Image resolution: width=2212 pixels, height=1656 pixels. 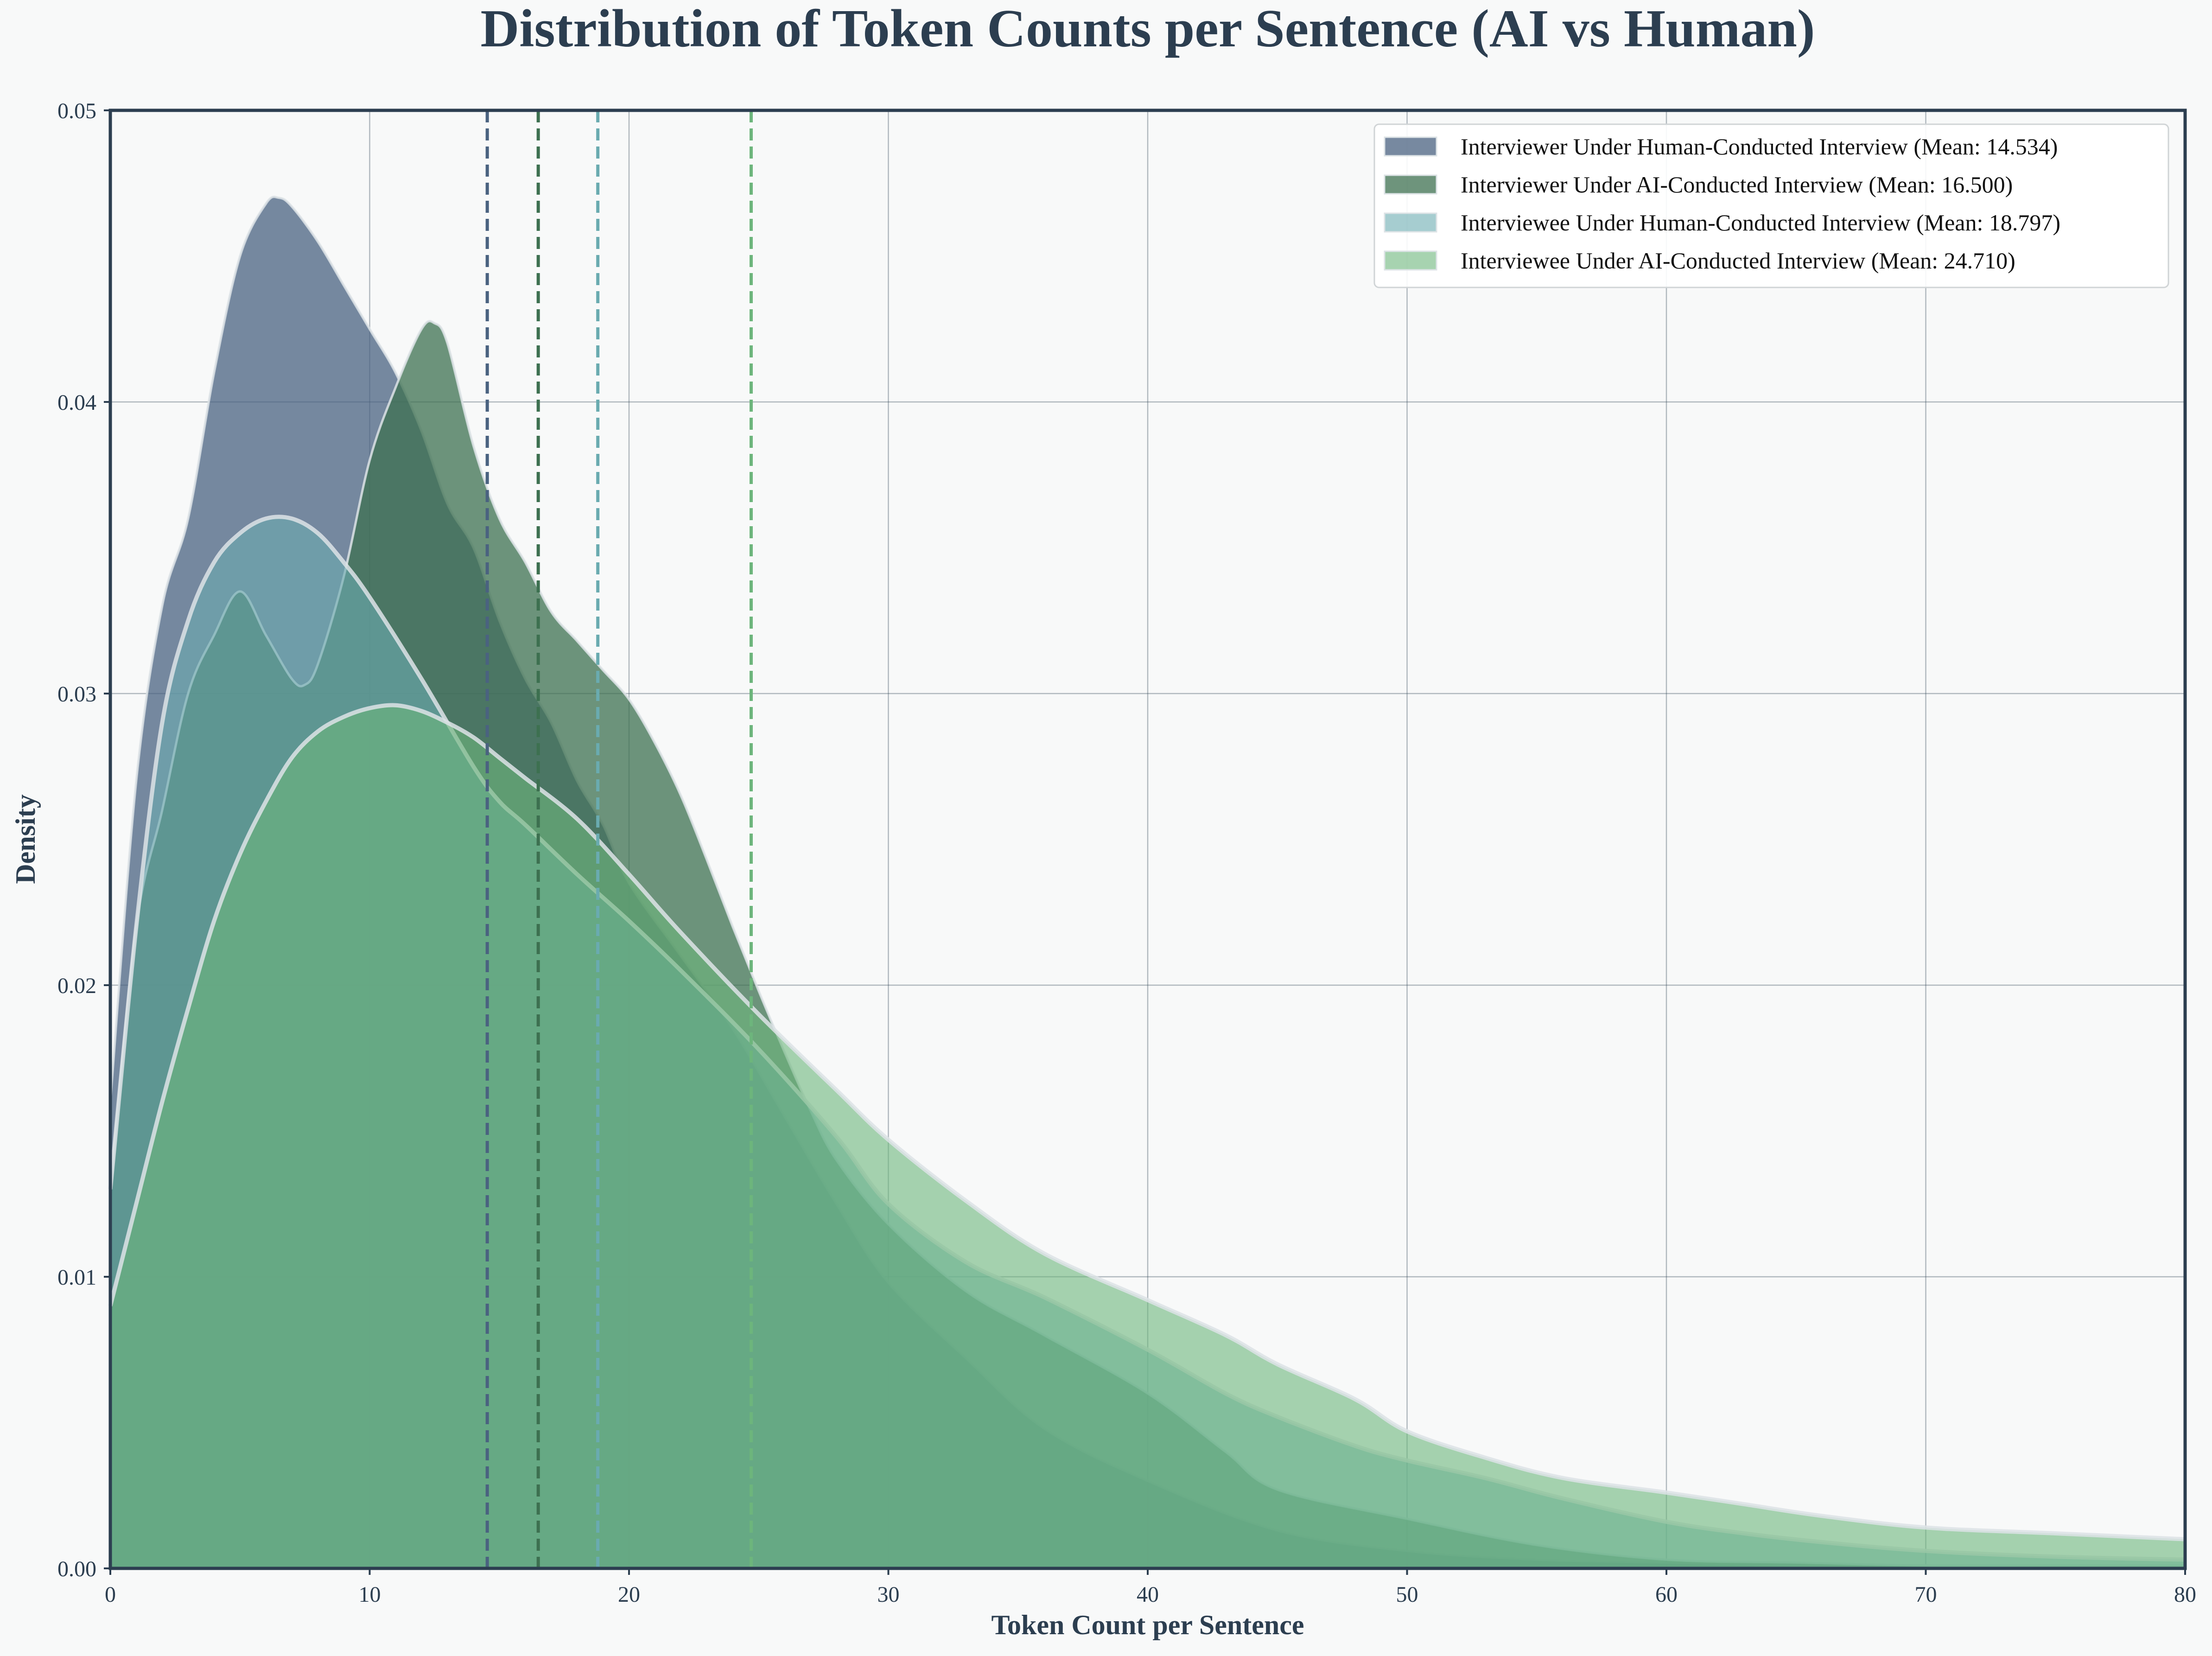 What do you see at coordinates (888, 1594) in the screenshot?
I see `x-tick-label: 30` at bounding box center [888, 1594].